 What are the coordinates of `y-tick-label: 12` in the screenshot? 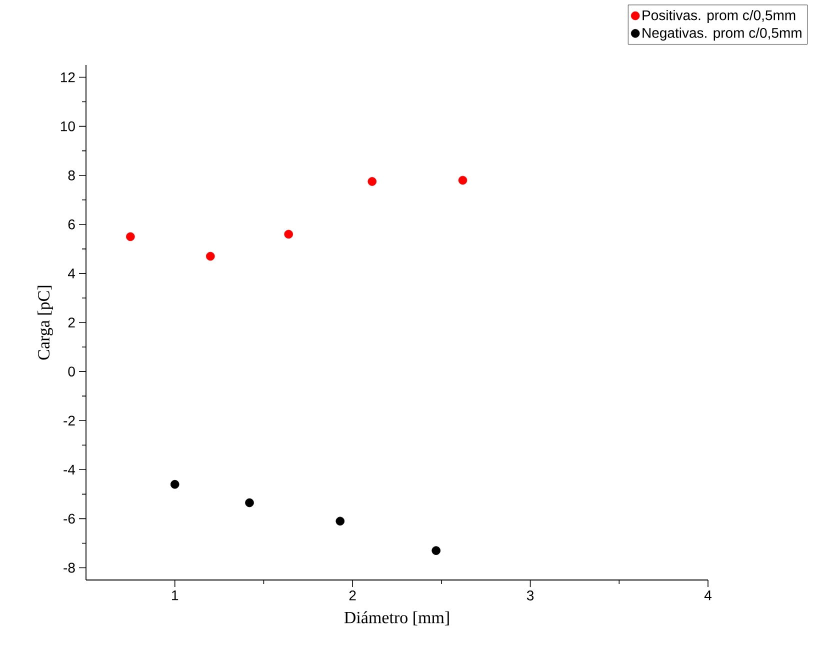 It's located at (67, 77).